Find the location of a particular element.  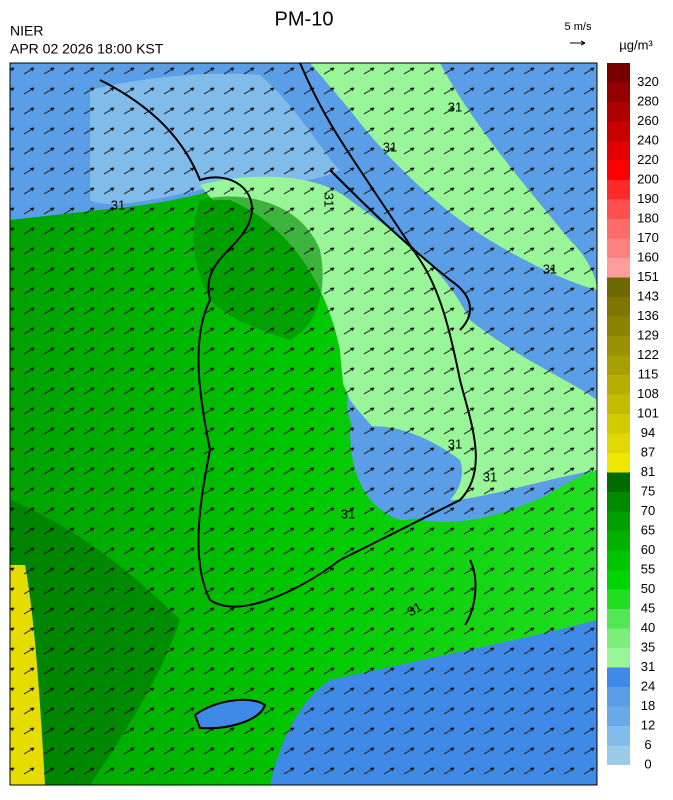

colorbar-label: 87 is located at coordinates (648, 451).